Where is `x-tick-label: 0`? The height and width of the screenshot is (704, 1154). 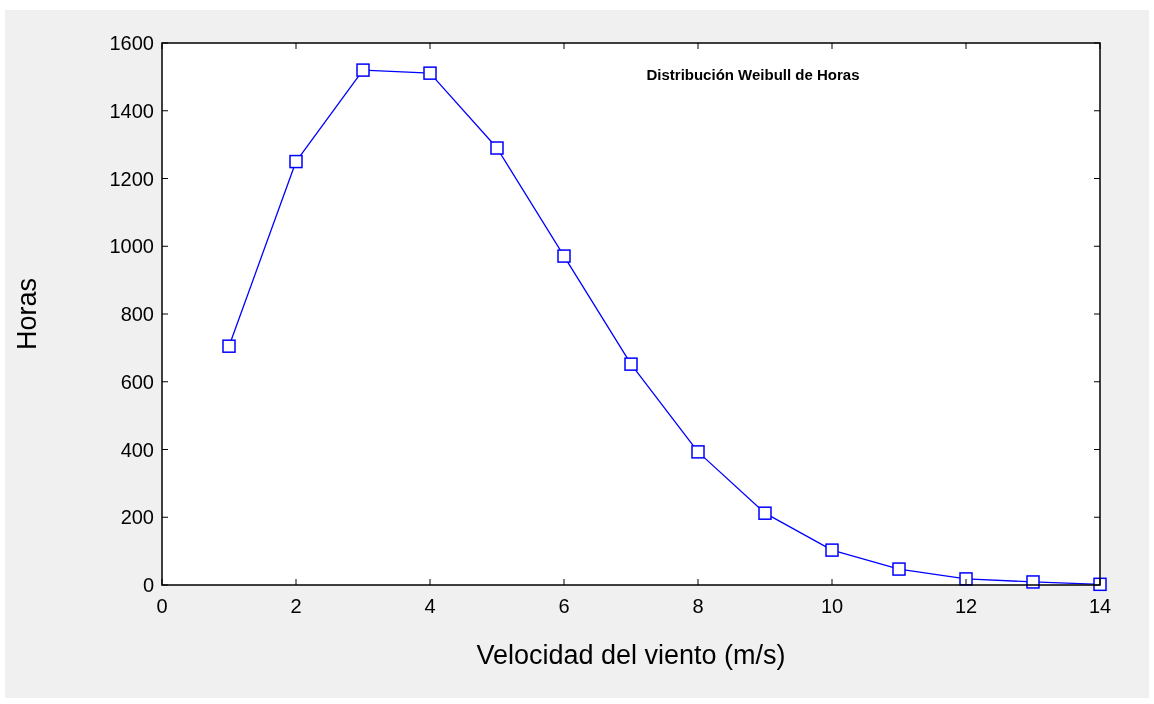 x-tick-label: 0 is located at coordinates (162, 606).